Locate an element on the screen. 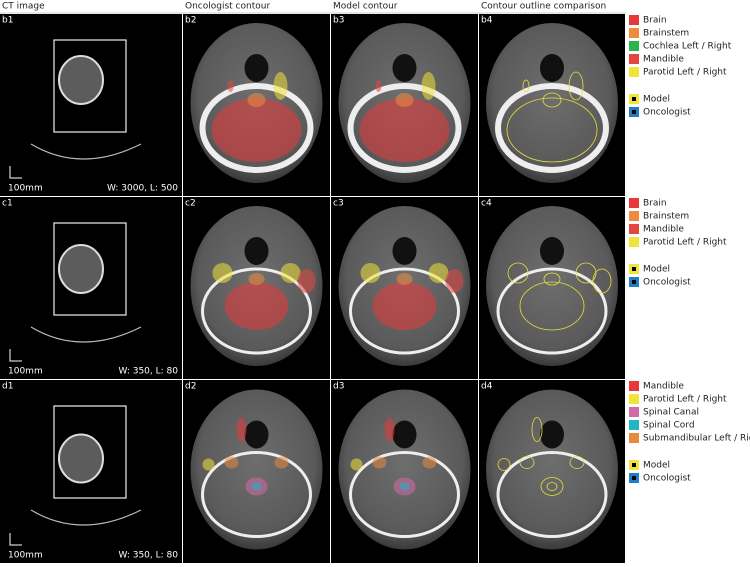 The width and height of the screenshot is (750, 567). column-header: CT image is located at coordinates (23, 7).